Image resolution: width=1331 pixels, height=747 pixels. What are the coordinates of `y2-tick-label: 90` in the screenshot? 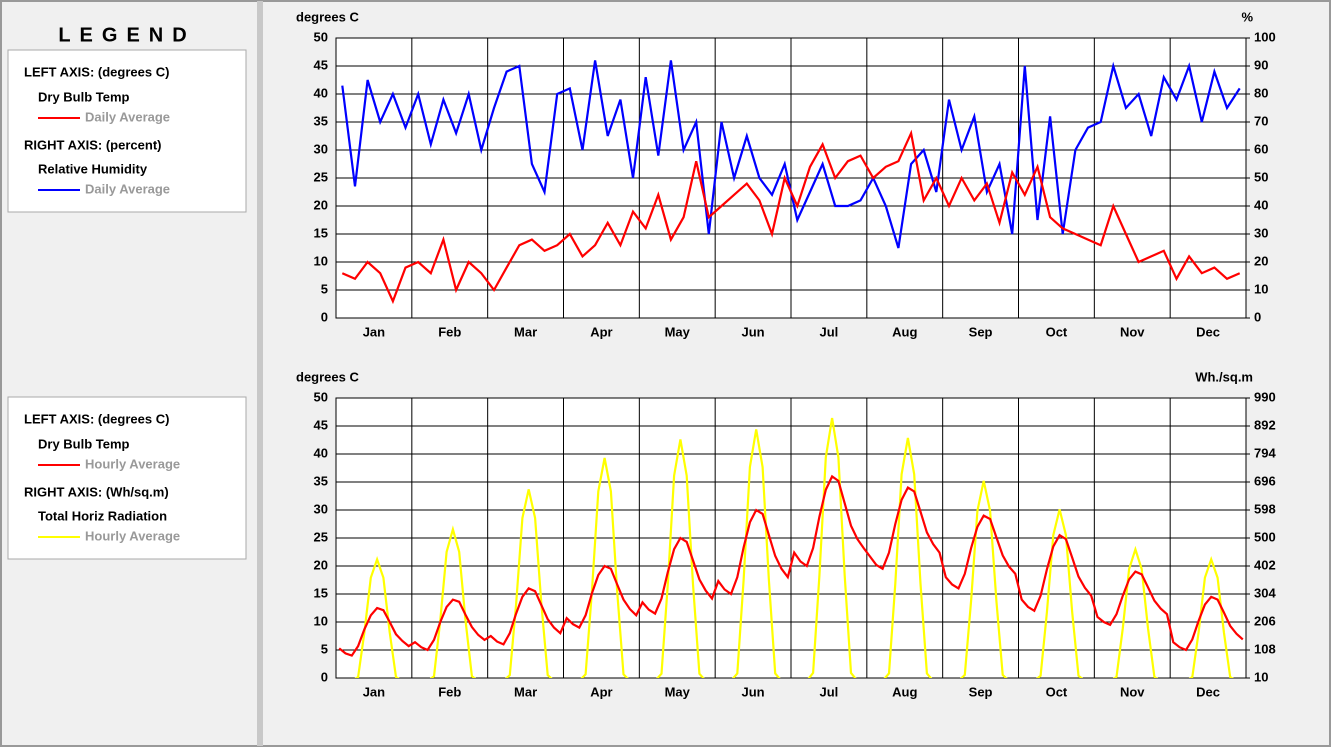 It's located at (1261, 64).